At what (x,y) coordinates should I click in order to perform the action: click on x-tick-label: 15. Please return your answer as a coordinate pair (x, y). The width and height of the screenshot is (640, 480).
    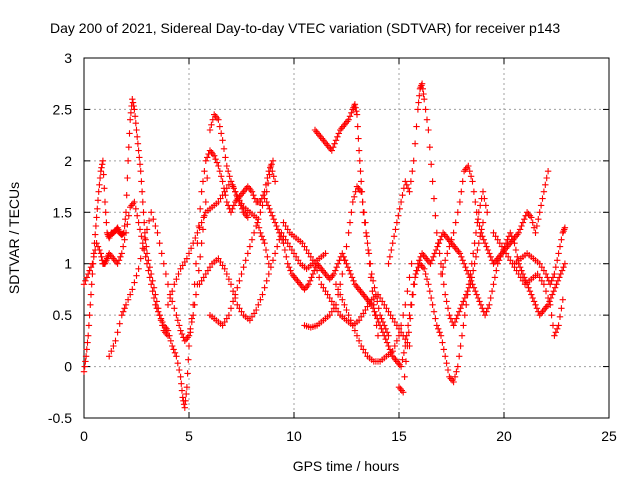
    Looking at the image, I should click on (399, 436).